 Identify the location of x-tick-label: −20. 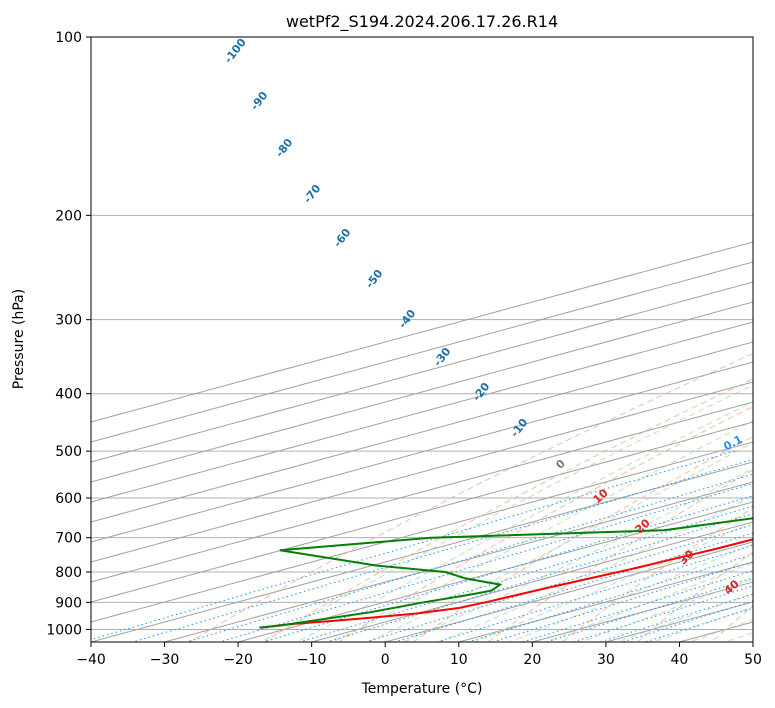
(238, 660).